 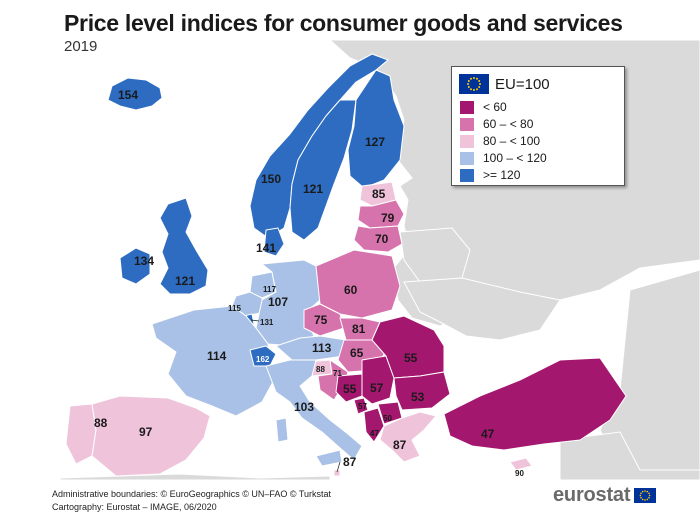 What do you see at coordinates (320, 369) in the screenshot?
I see `label-slovenia: 88` at bounding box center [320, 369].